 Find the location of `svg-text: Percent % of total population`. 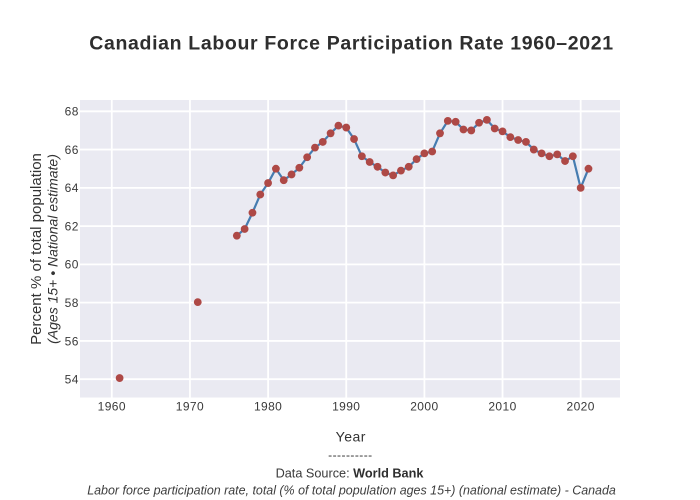

svg-text: Percent % of total population is located at coordinates (36, 249).